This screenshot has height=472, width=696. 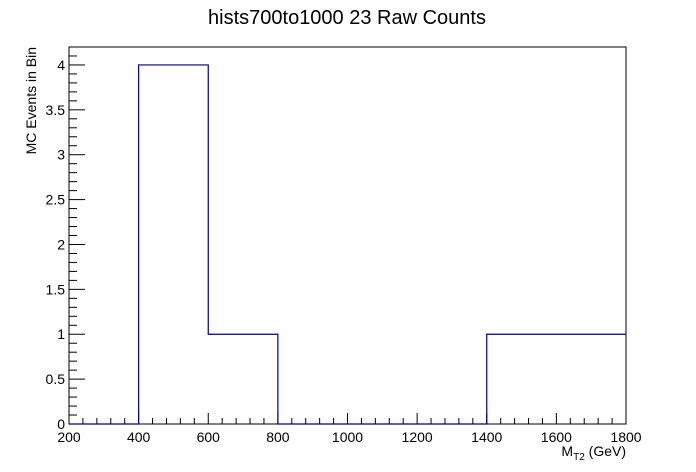 I want to click on y-tick-label: 1.5, so click(x=56, y=289).